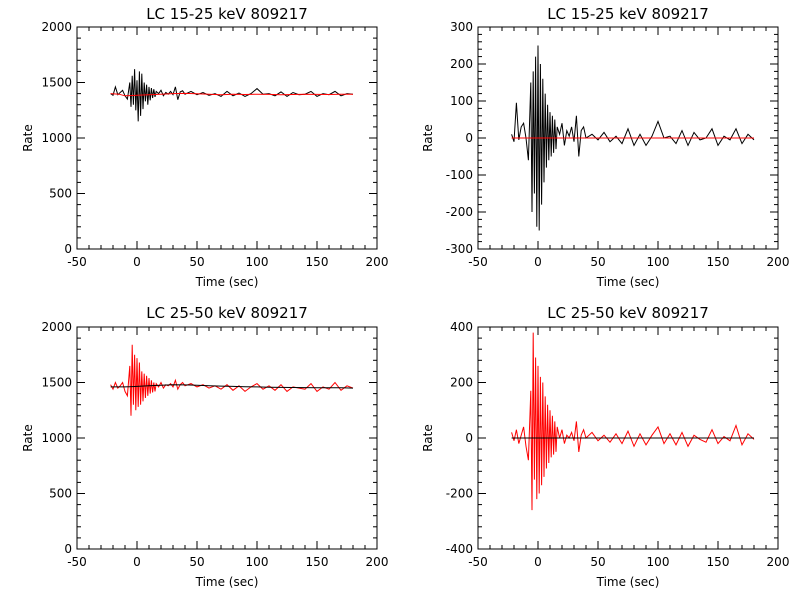  What do you see at coordinates (227, 282) in the screenshot?
I see `panel-1-xlabel: Time (sec)` at bounding box center [227, 282].